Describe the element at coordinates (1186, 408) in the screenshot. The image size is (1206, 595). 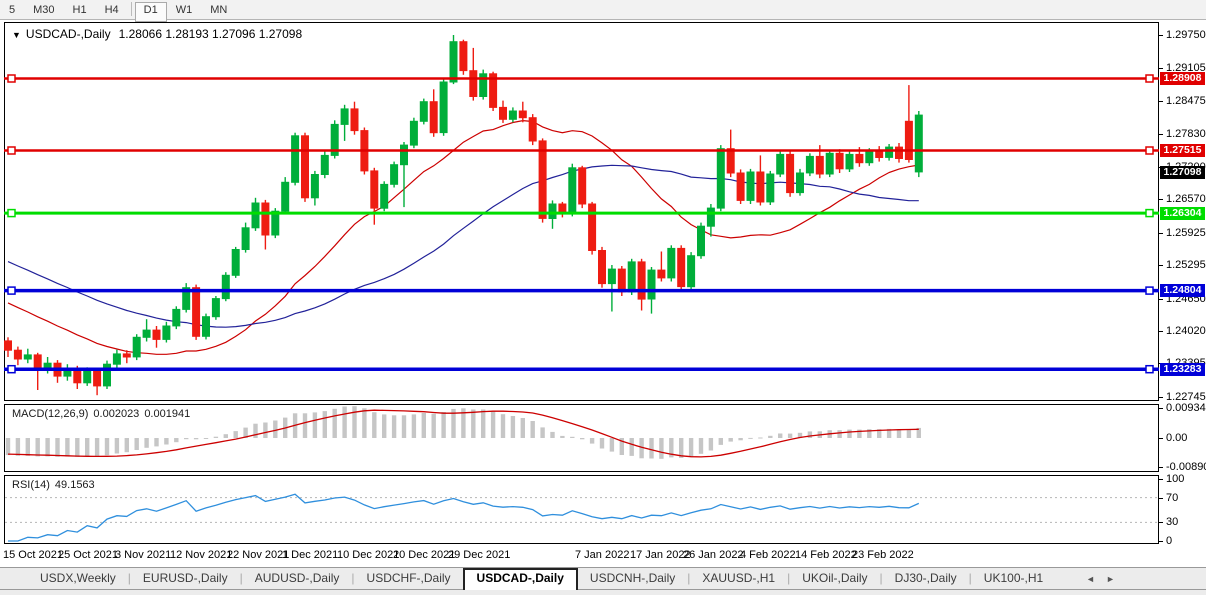
I see `axis-tick-label: 0.009345` at that location.